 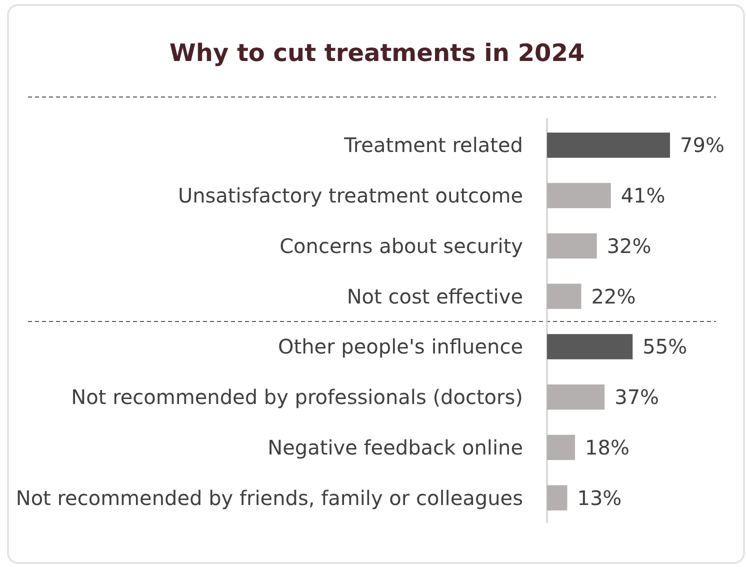 I want to click on data-label: 79%, so click(x=702, y=145).